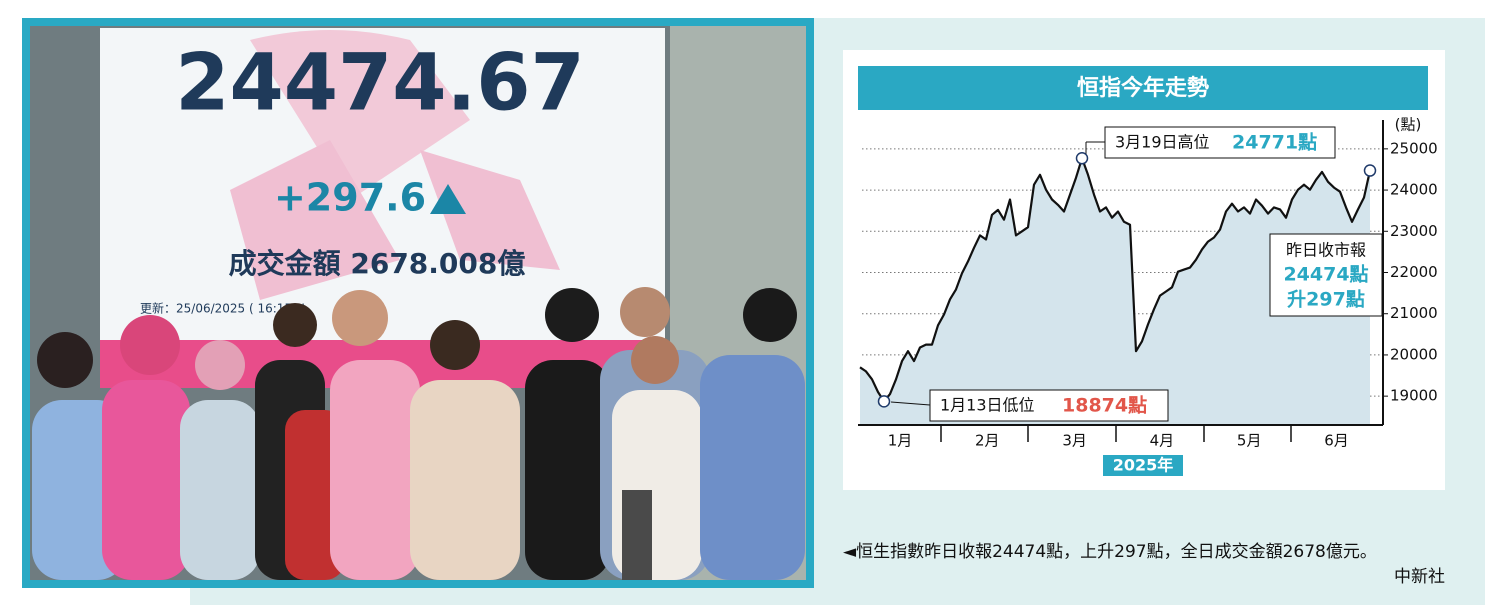 The image size is (1500, 605). Describe the element at coordinates (1104, 405) in the screenshot. I see `annotation-value: 18874點` at that location.